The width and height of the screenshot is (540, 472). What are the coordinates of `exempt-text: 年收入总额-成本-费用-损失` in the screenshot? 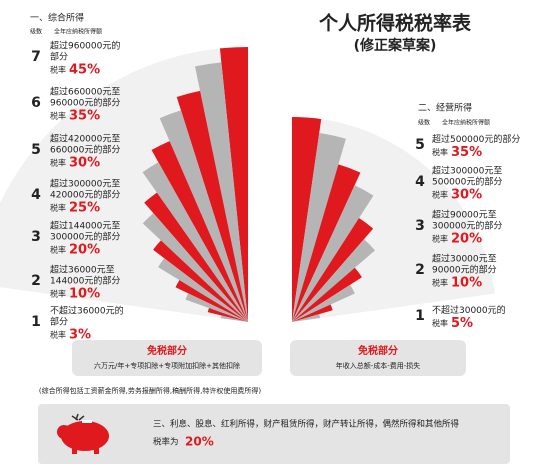 It's located at (378, 365).